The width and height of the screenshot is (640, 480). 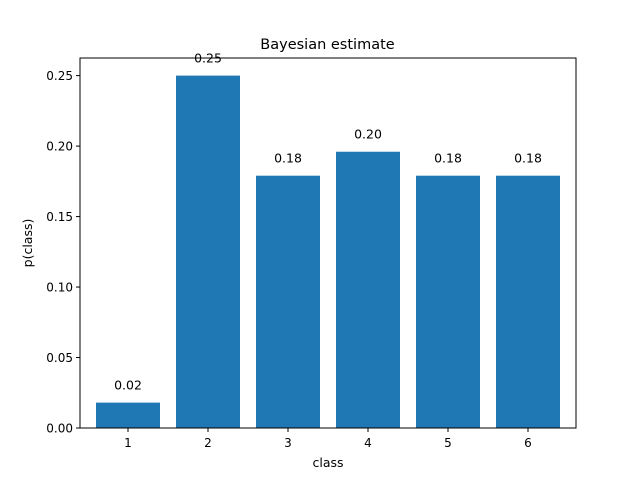 What do you see at coordinates (59, 147) in the screenshot?
I see `y-tick-label: 0.20` at bounding box center [59, 147].